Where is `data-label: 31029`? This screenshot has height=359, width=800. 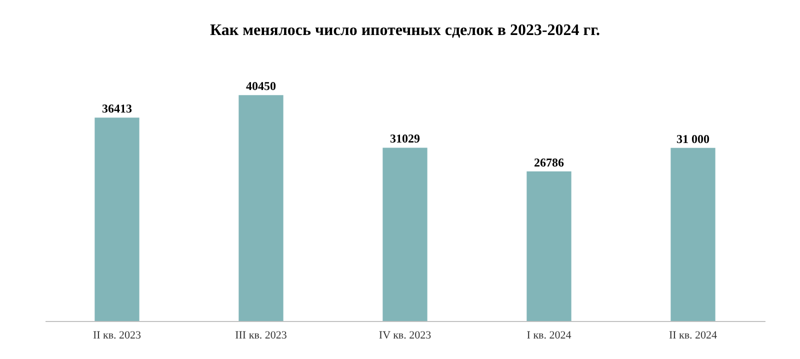 data-label: 31029 is located at coordinates (405, 139).